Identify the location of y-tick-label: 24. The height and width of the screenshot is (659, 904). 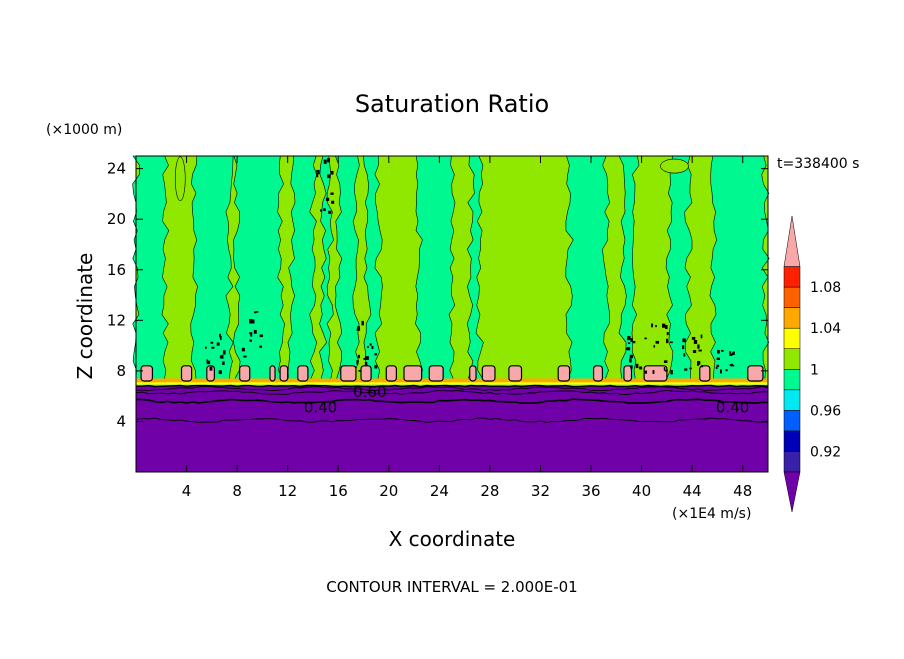
(116, 169).